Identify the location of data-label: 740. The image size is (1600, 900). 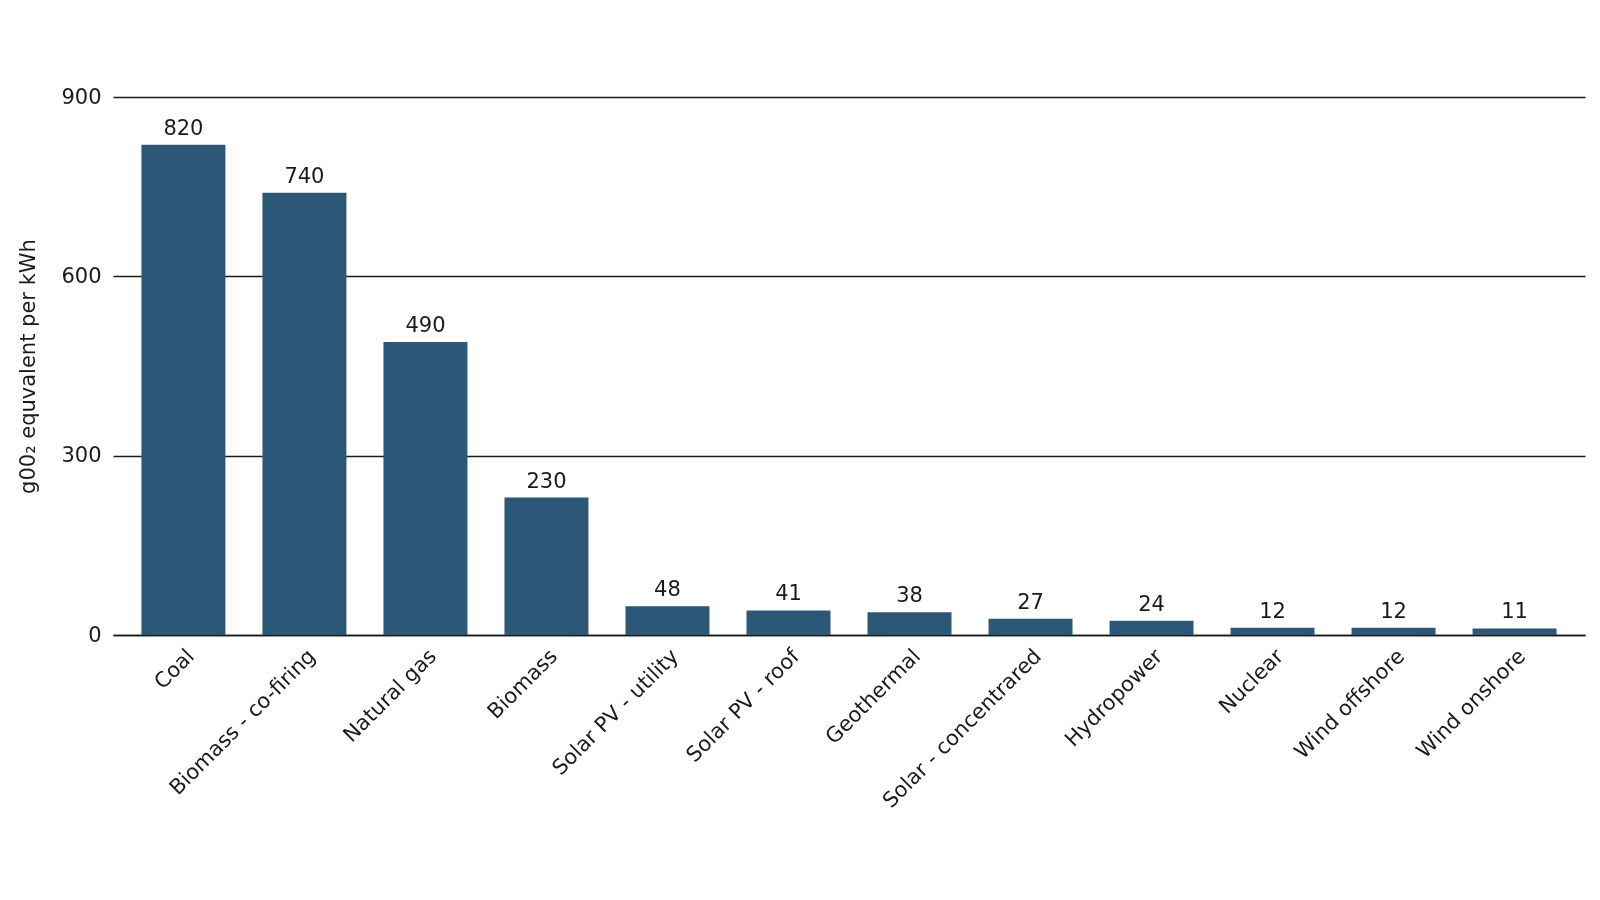
(304, 175).